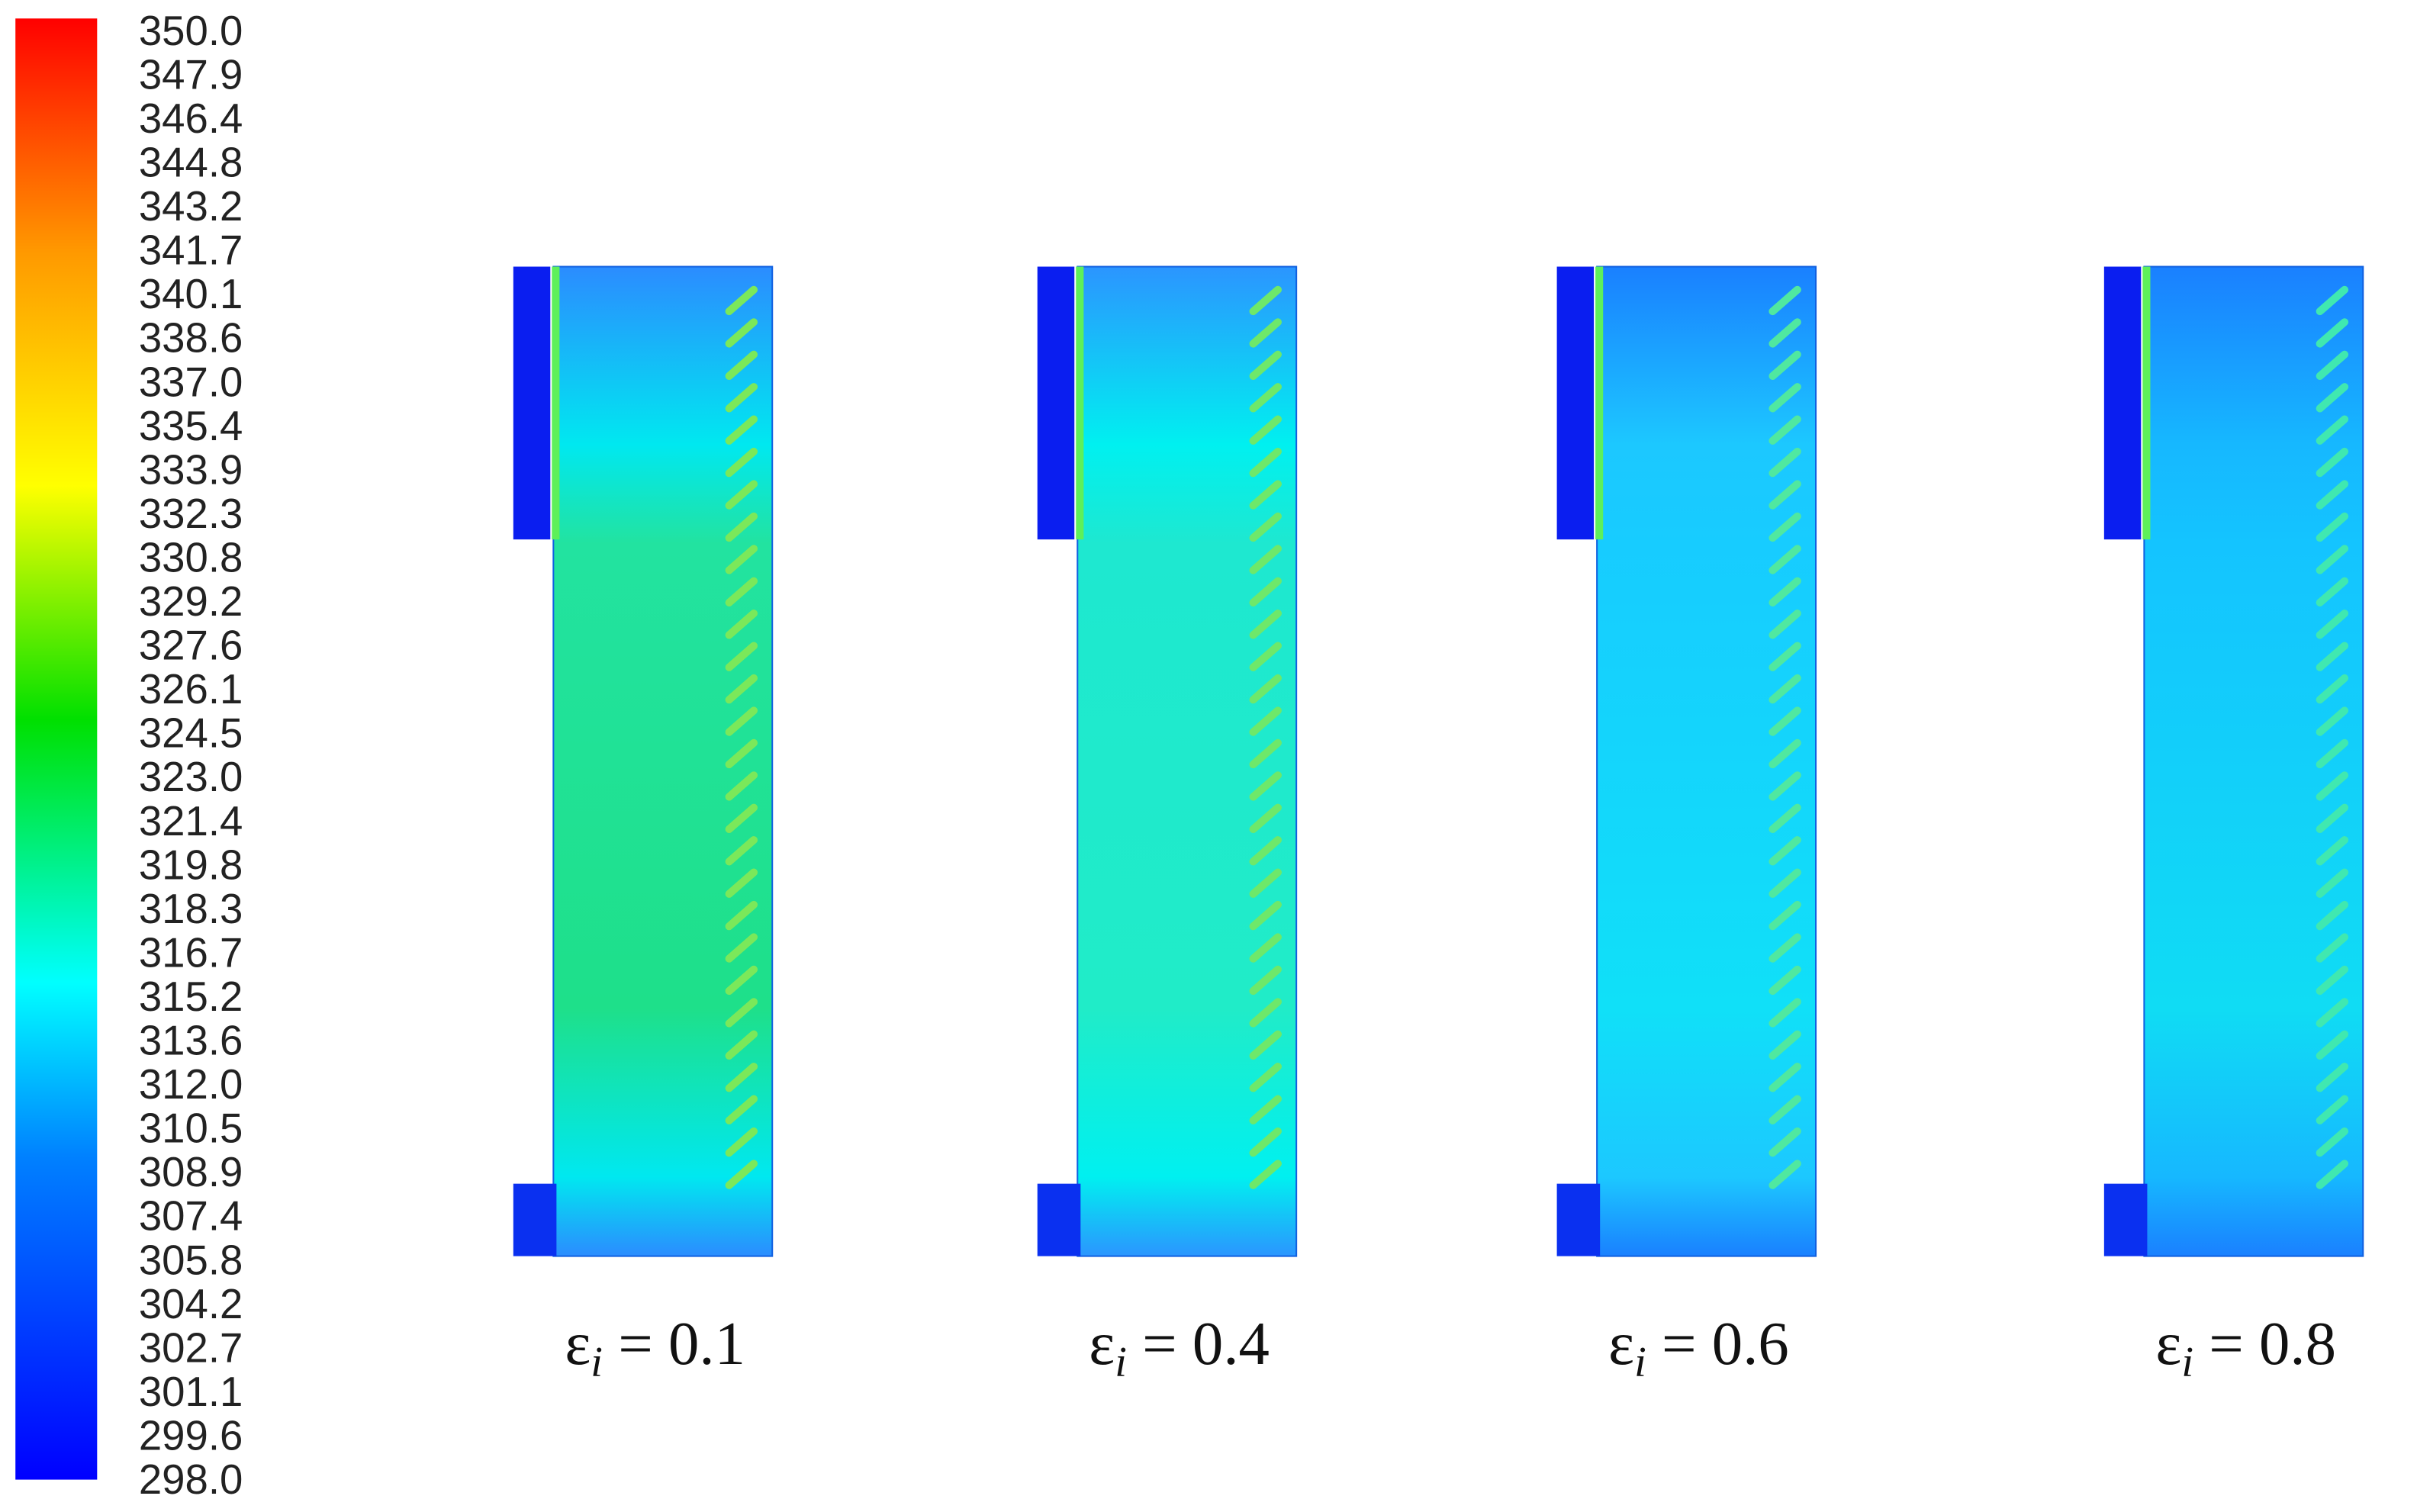 This screenshot has height=1512, width=2417. Describe the element at coordinates (191, 382) in the screenshot. I see `colorbar-label: 337.0` at that location.